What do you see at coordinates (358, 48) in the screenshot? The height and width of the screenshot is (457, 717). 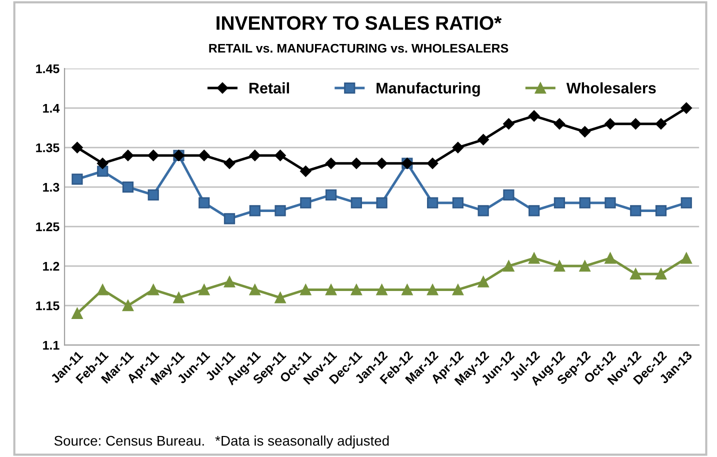 I see `chart-subtitle: RETAIL vs. MANUFACTURING vs. WHOLESALERS` at bounding box center [358, 48].